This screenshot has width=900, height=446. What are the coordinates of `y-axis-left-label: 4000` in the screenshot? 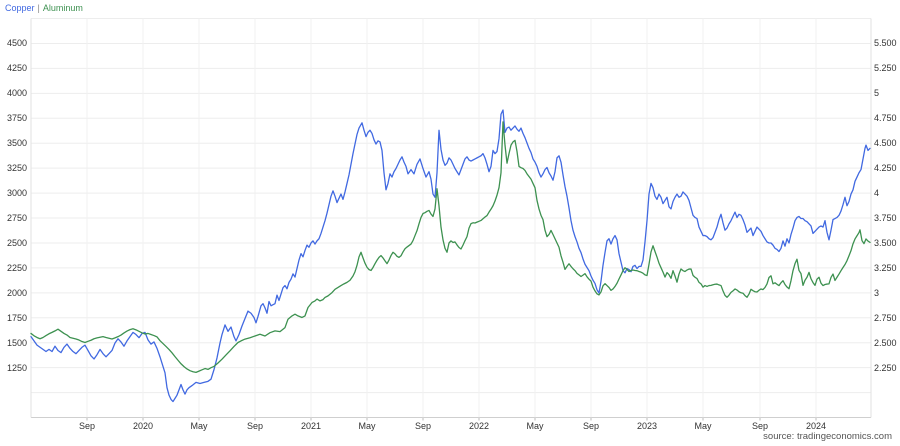 It's located at (16, 93).